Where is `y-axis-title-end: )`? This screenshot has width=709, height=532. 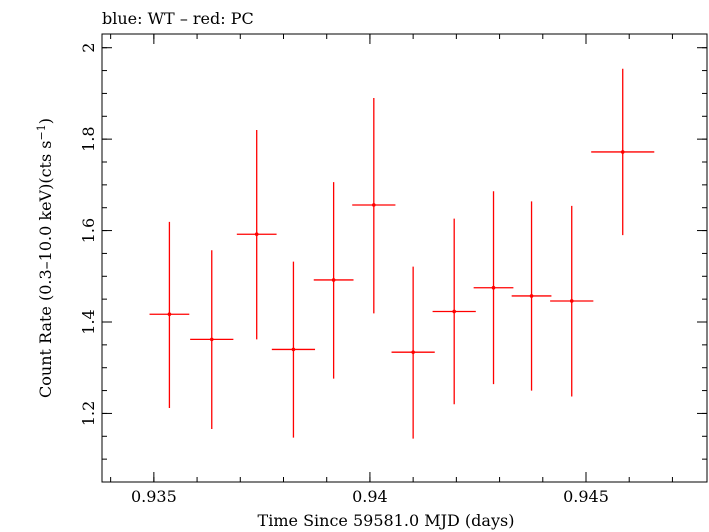
y-axis-title-end: ) is located at coordinates (45, 121).